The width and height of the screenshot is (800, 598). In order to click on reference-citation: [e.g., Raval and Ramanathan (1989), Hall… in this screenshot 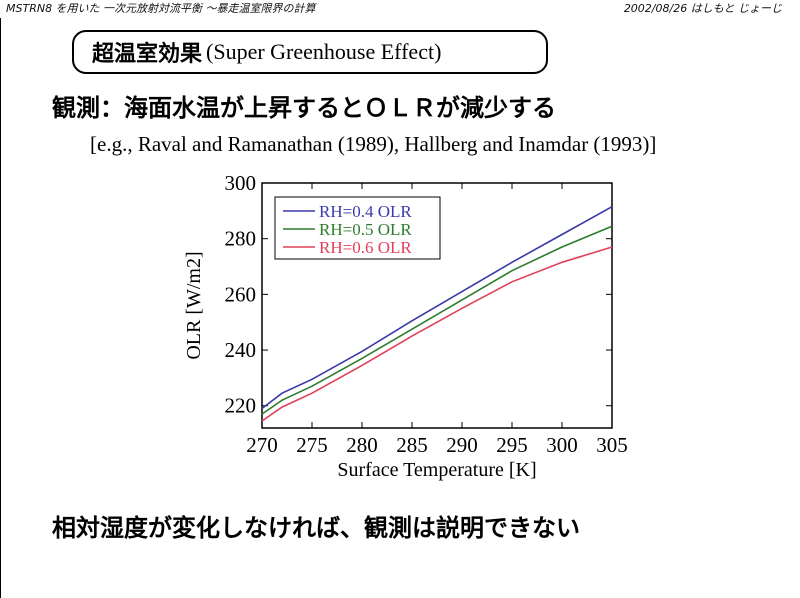, I will do `click(373, 144)`.